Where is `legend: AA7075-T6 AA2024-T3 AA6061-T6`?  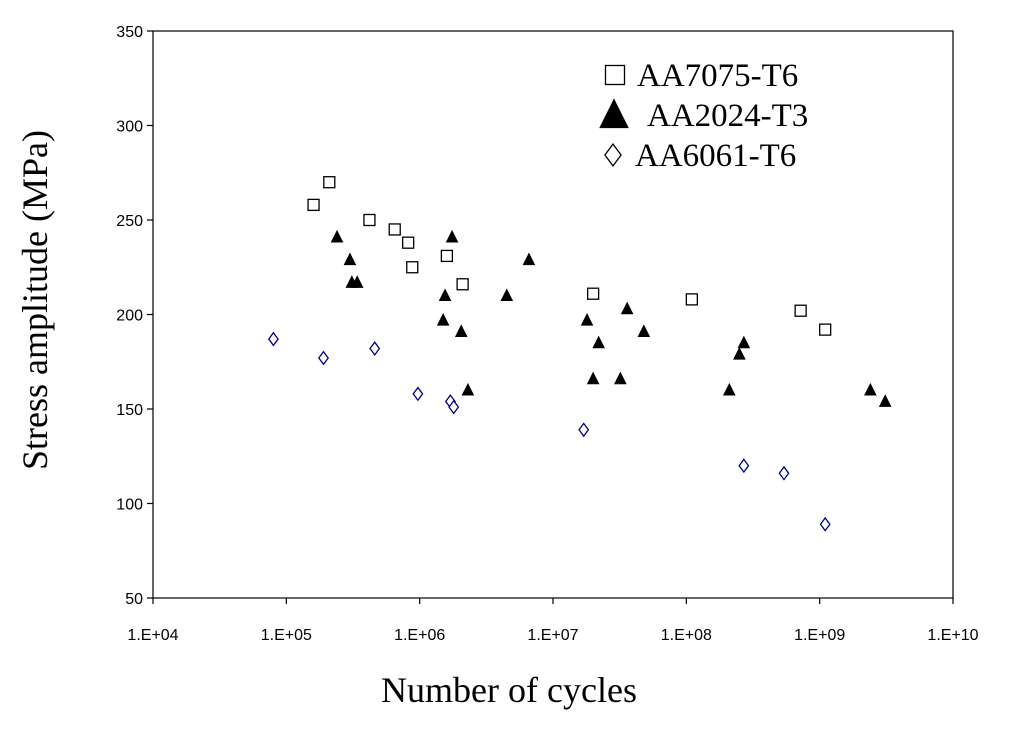
legend: AA7075-T6 AA2024-T3 AA6061-T6 is located at coordinates (703, 116).